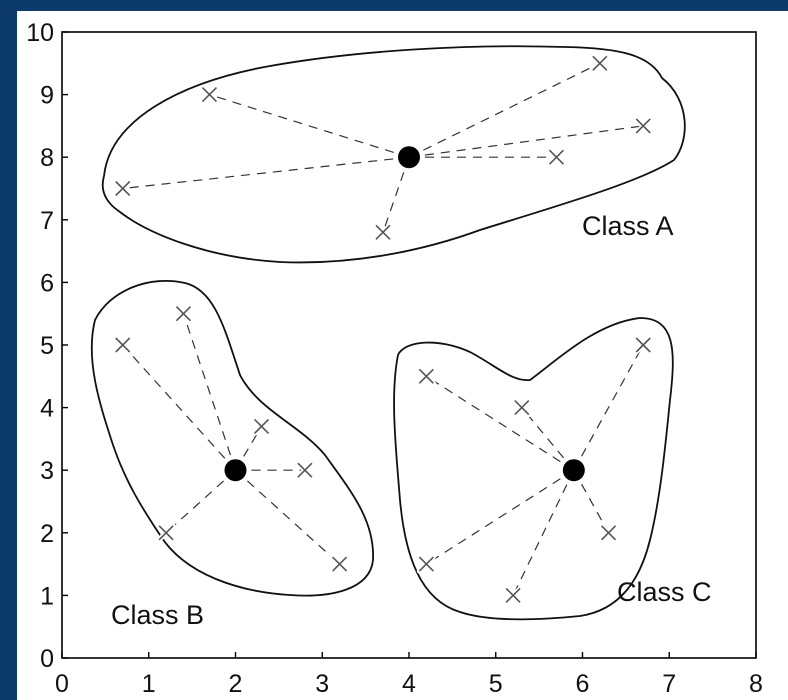 The height and width of the screenshot is (700, 788). Describe the element at coordinates (583, 684) in the screenshot. I see `x-tick-label: 6` at that location.